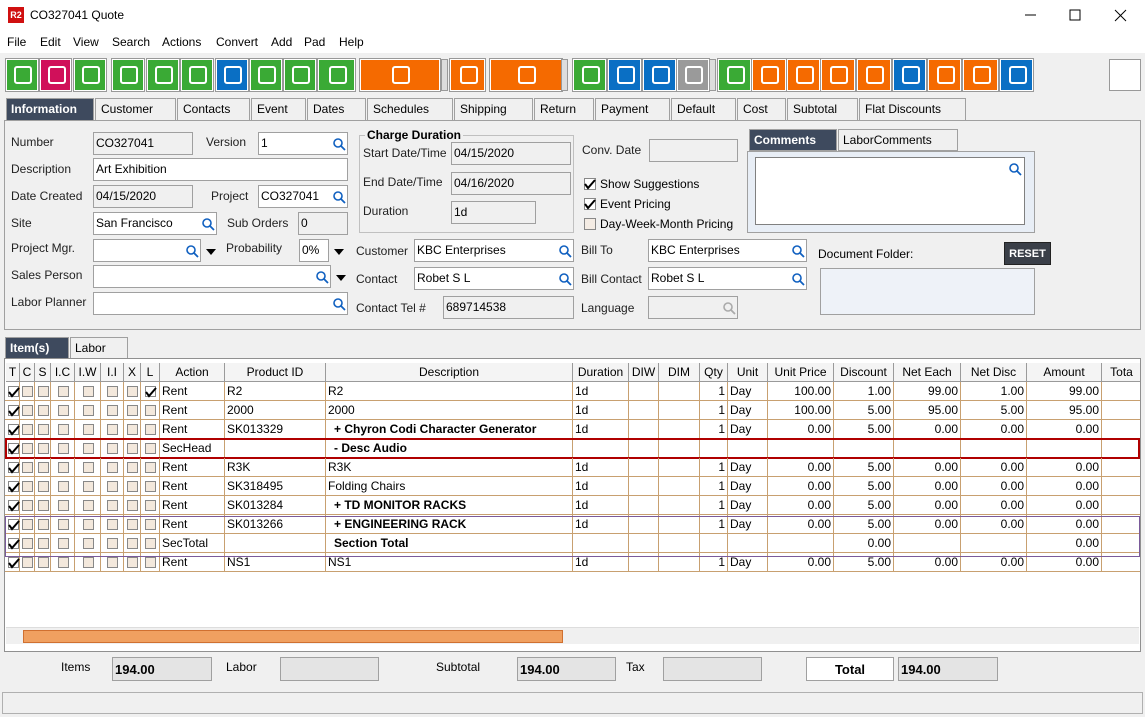  What do you see at coordinates (1121, 372) in the screenshot?
I see `column-header: Tota` at bounding box center [1121, 372].